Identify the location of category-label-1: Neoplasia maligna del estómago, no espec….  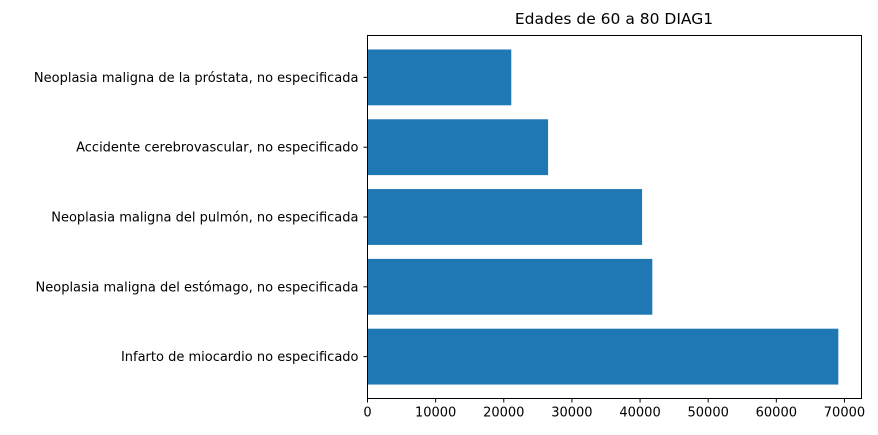
(197, 287).